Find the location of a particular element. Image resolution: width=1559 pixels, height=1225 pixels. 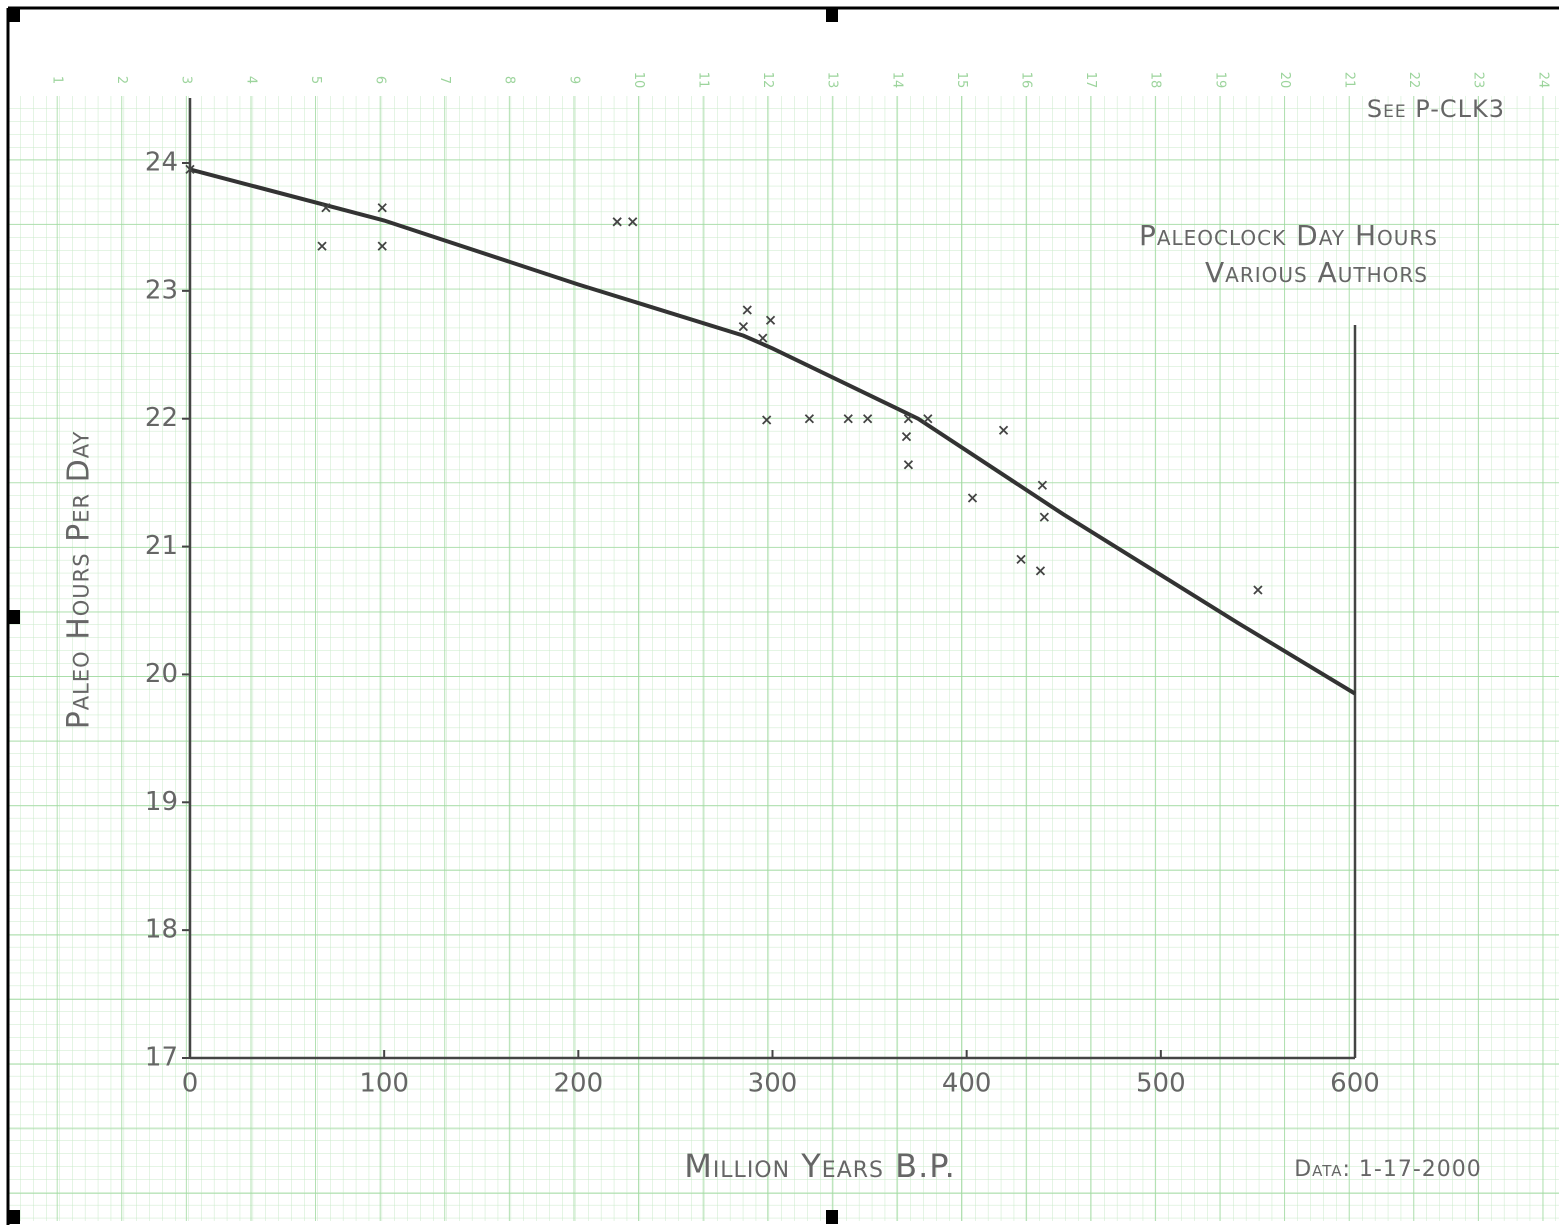

x-tick-label: 500 is located at coordinates (1161, 1084).